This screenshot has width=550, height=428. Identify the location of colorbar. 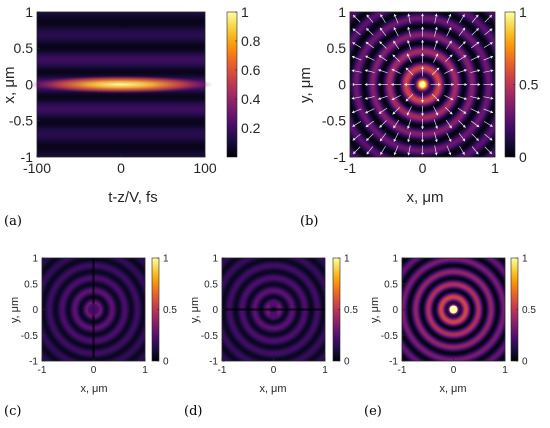
(232, 84).